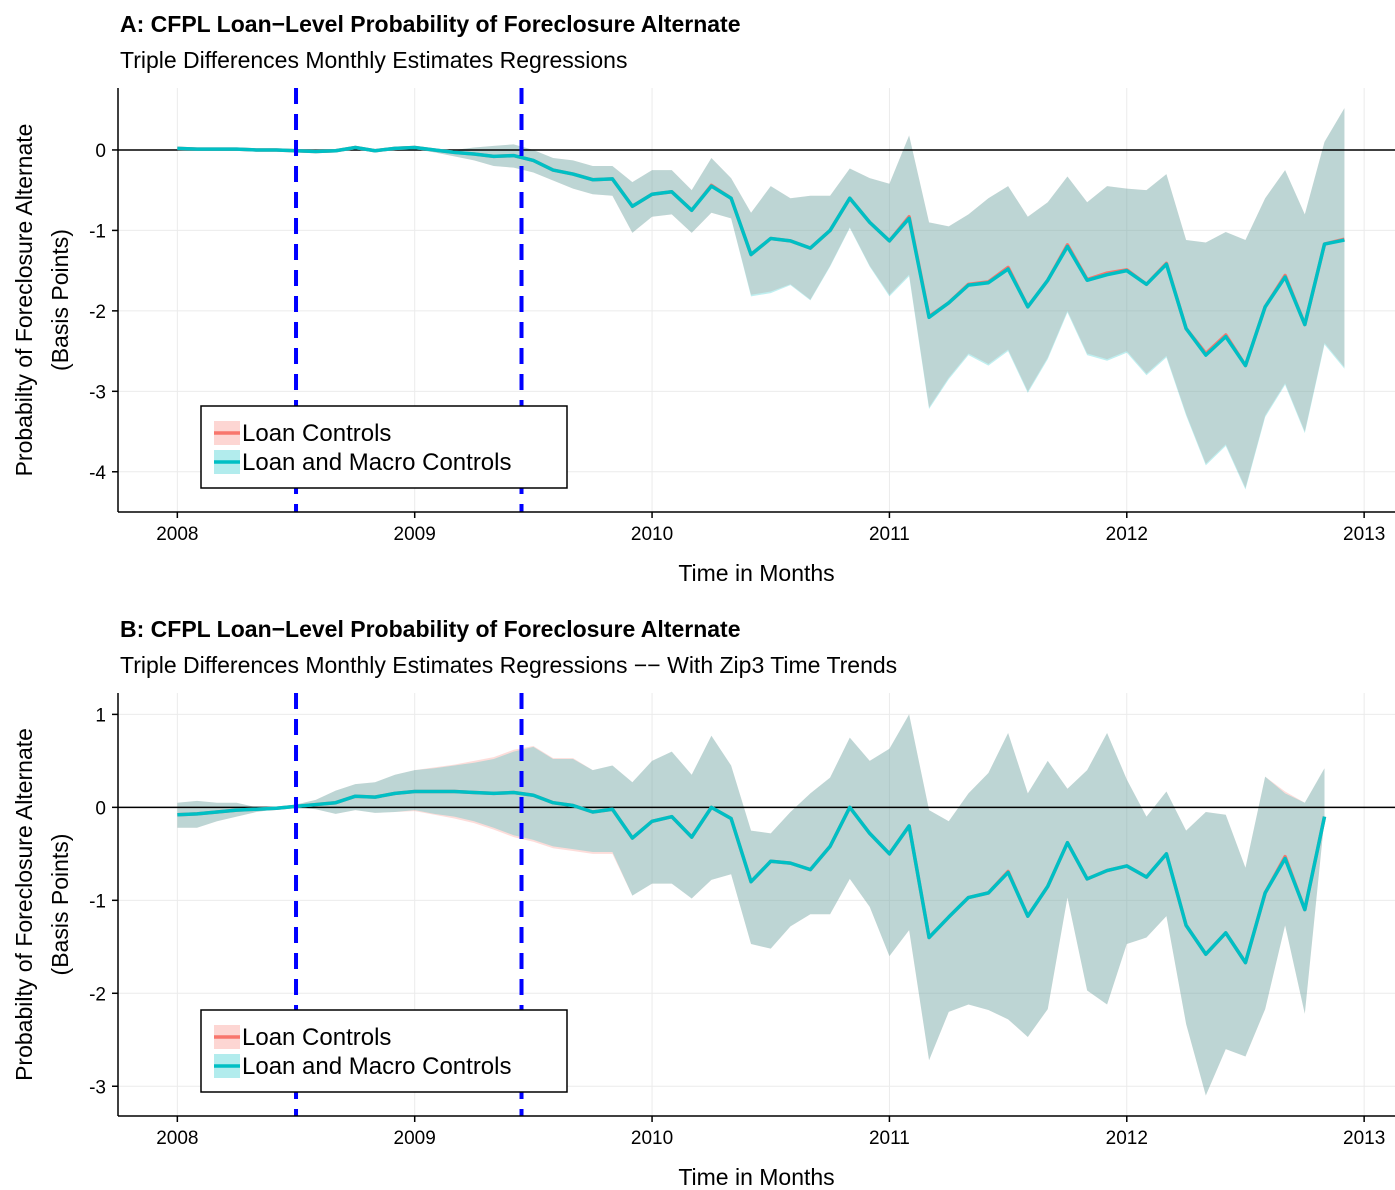 Image resolution: width=1395 pixels, height=1190 pixels. I want to click on y-tick-label: 1, so click(100, 715).